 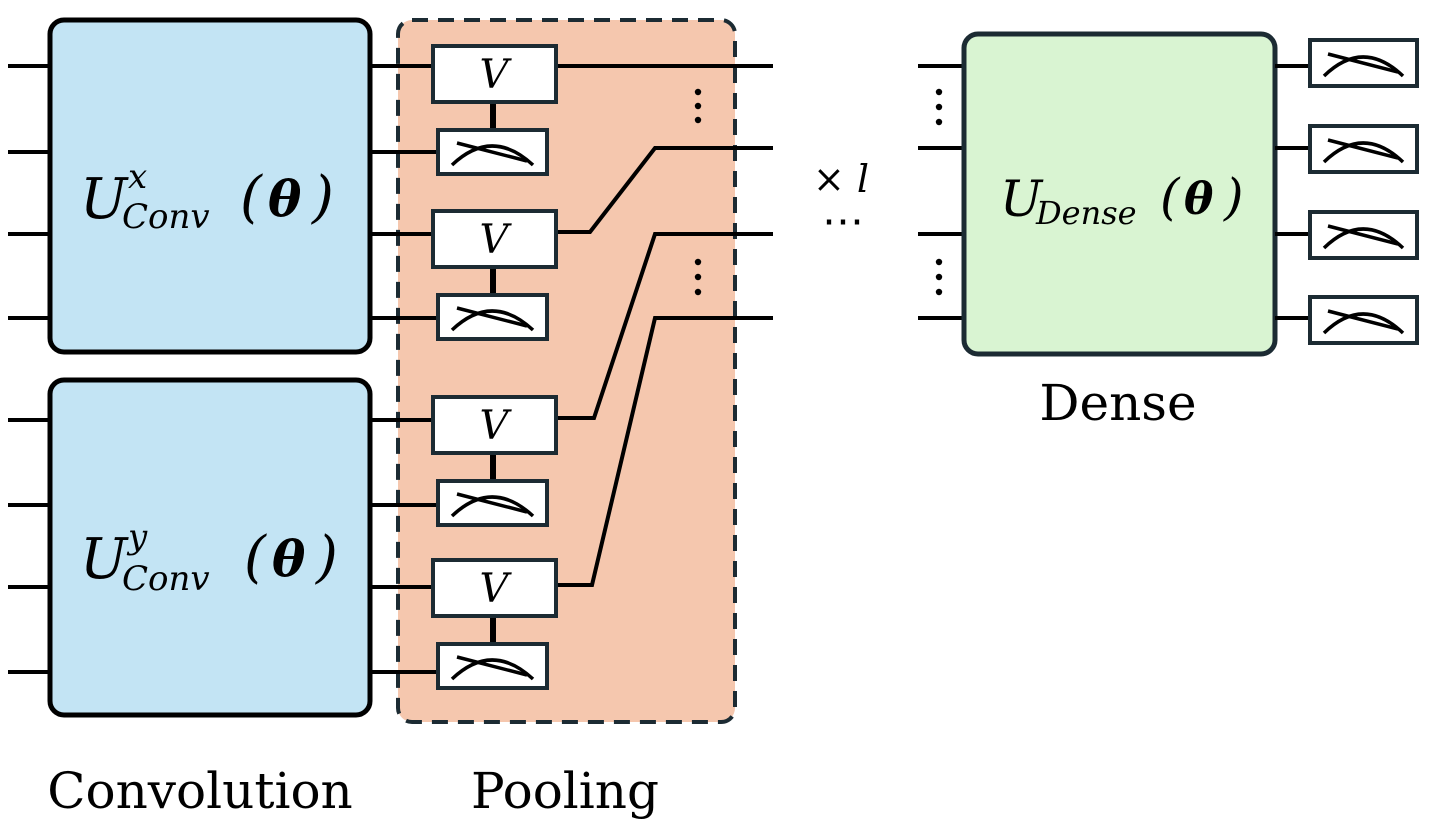 I want to click on repeat-label: × l, so click(x=841, y=179).